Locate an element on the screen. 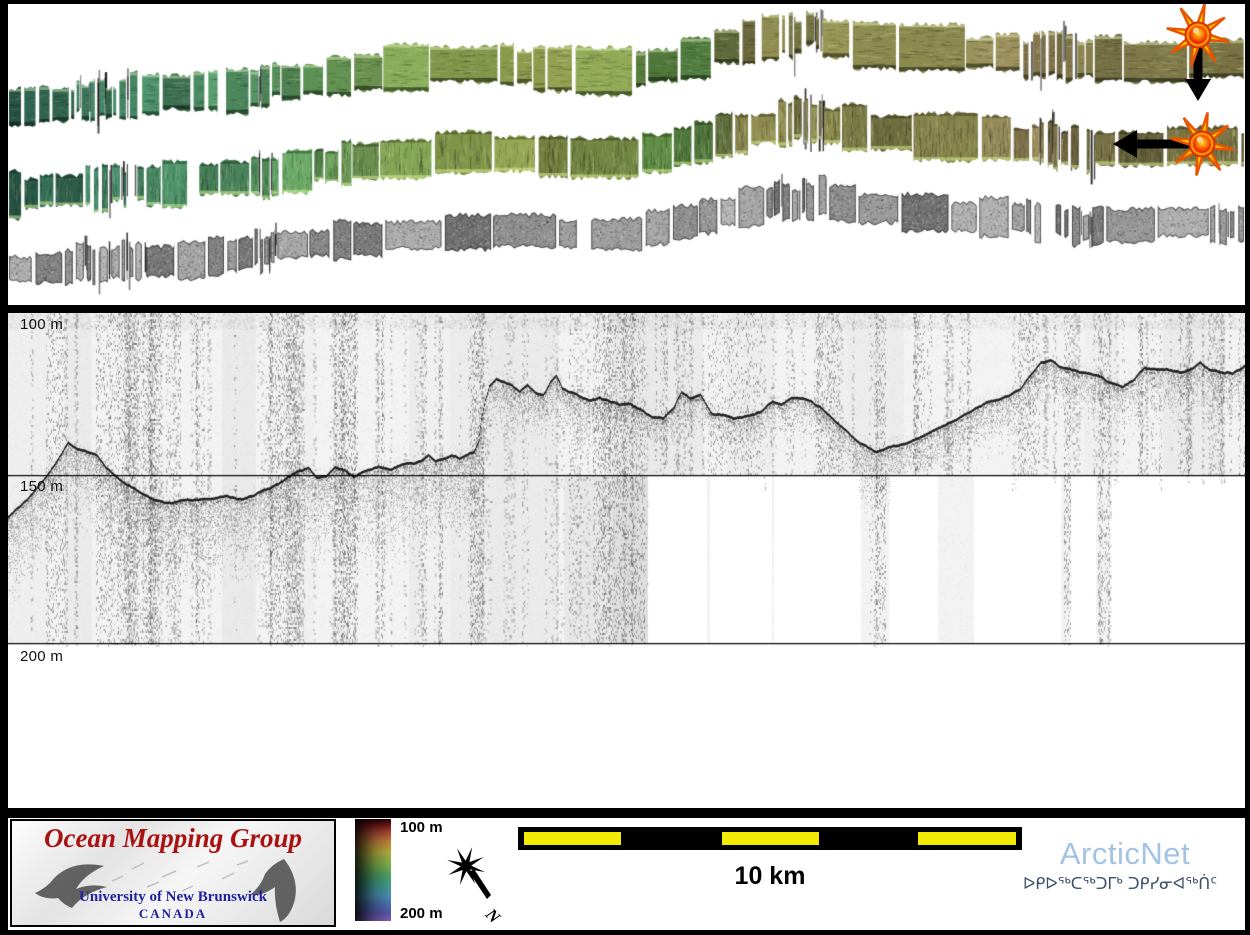  north-label: N is located at coordinates (492, 914).